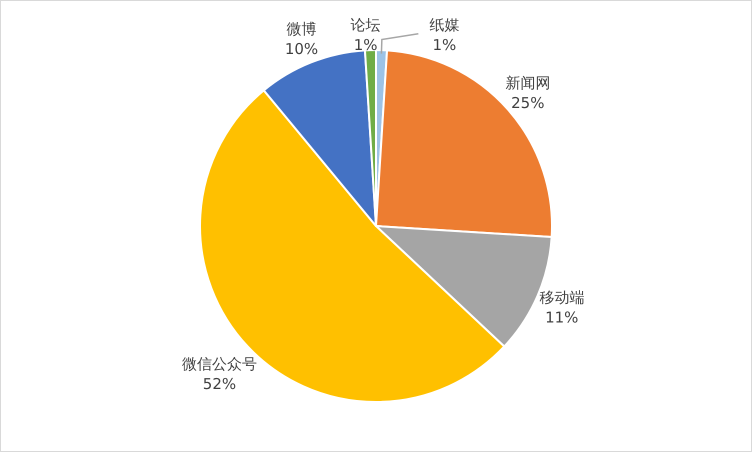 The image size is (752, 452). What do you see at coordinates (561, 317) in the screenshot?
I see `data-label: 11%` at bounding box center [561, 317].